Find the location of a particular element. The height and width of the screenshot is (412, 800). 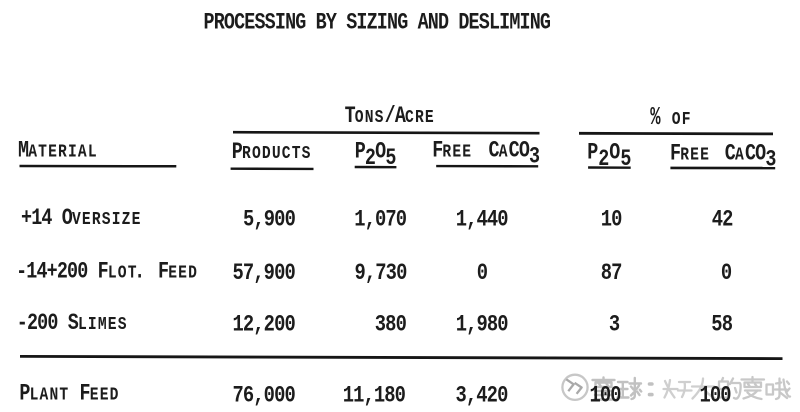

svg-text: PLANT FEED is located at coordinates (69, 394).